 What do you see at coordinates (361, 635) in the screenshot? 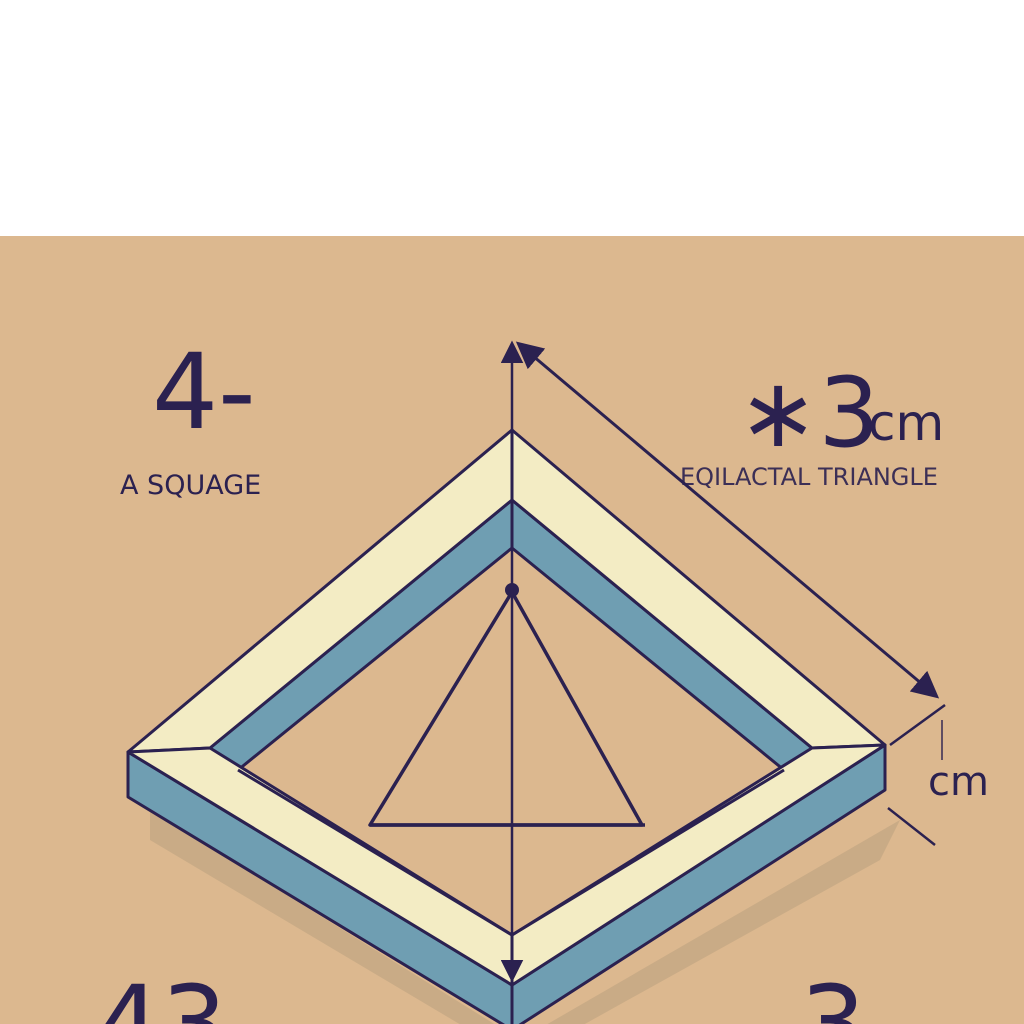
I see `frame-inner-wall-left` at bounding box center [361, 635].